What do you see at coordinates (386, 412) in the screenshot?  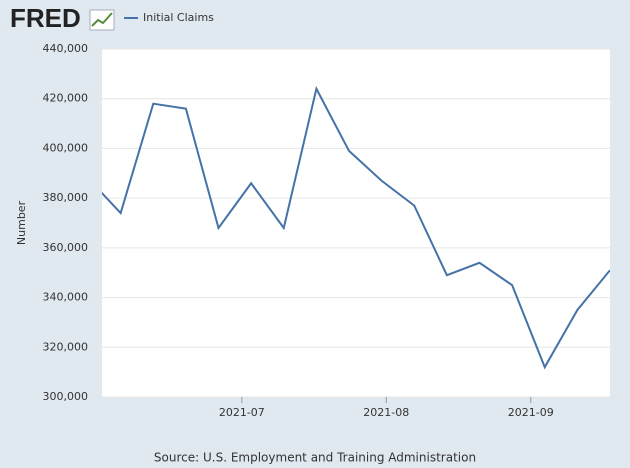 I see `x-tick-label: 2021-08` at bounding box center [386, 412].